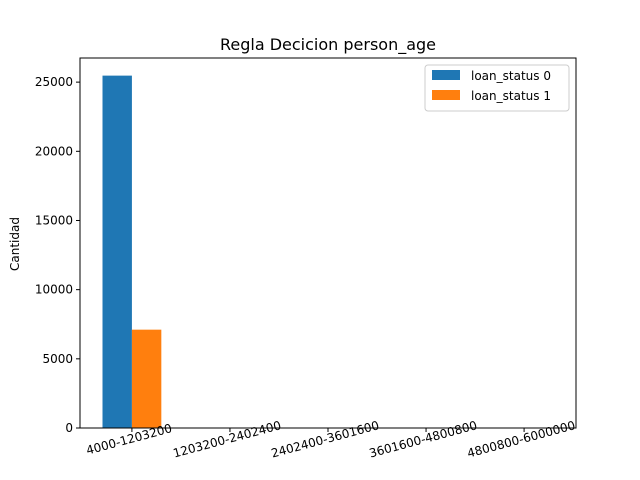 This screenshot has height=480, width=640. What do you see at coordinates (54, 151) in the screenshot?
I see `y-tick-label-4: 20000` at bounding box center [54, 151].